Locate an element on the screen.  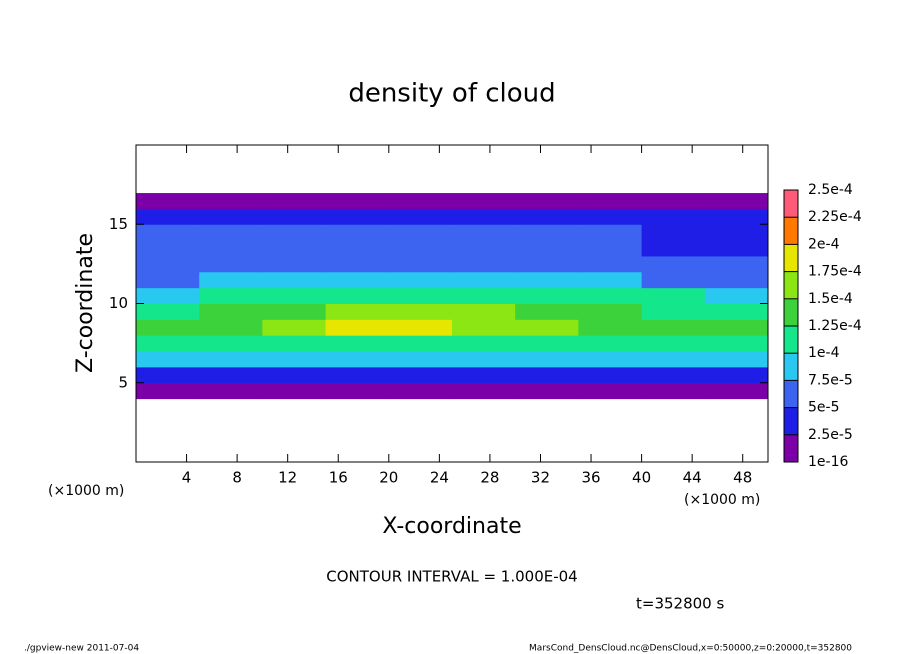
x-tick-label: 24 is located at coordinates (439, 478).